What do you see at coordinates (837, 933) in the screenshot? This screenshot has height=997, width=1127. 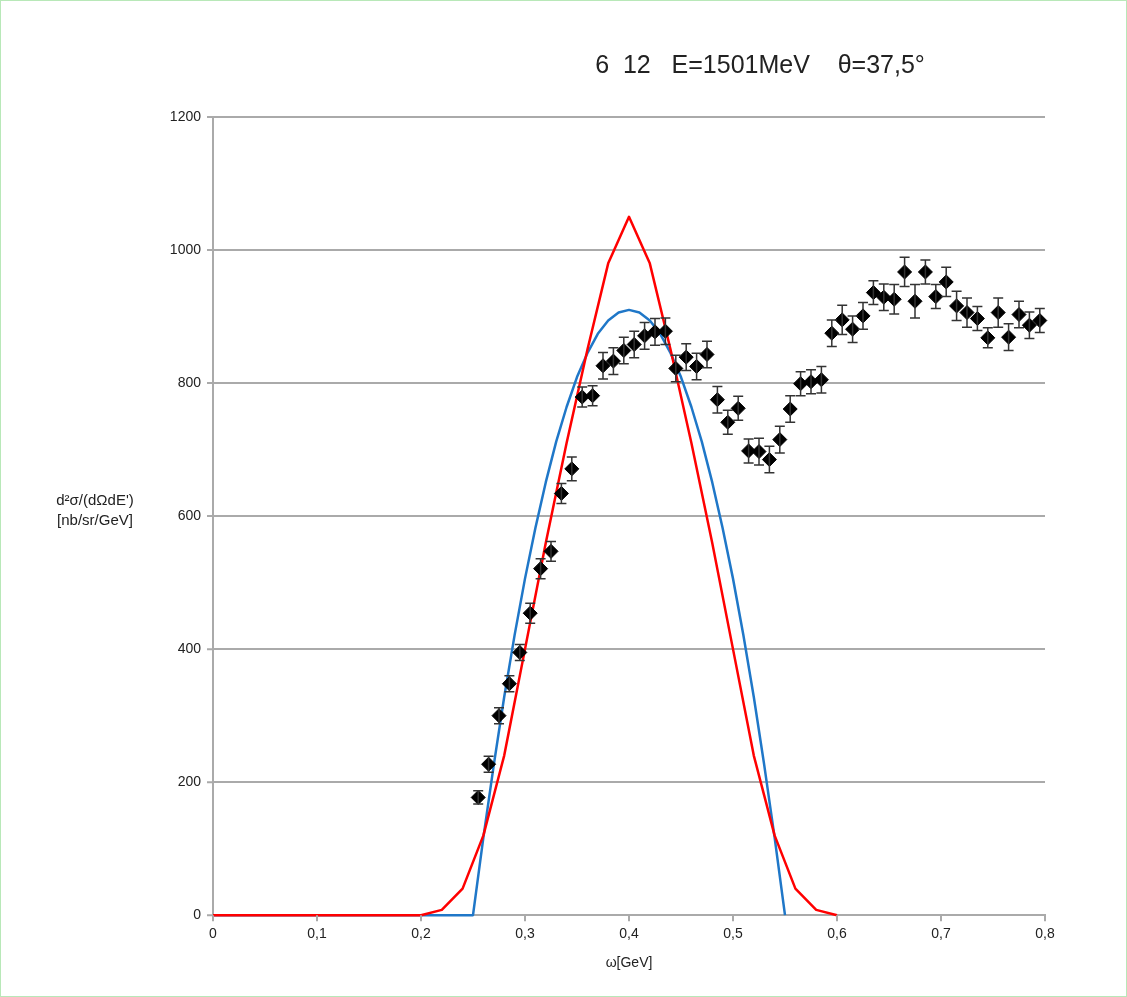 I see `x-tick-label: 0,6` at bounding box center [837, 933].